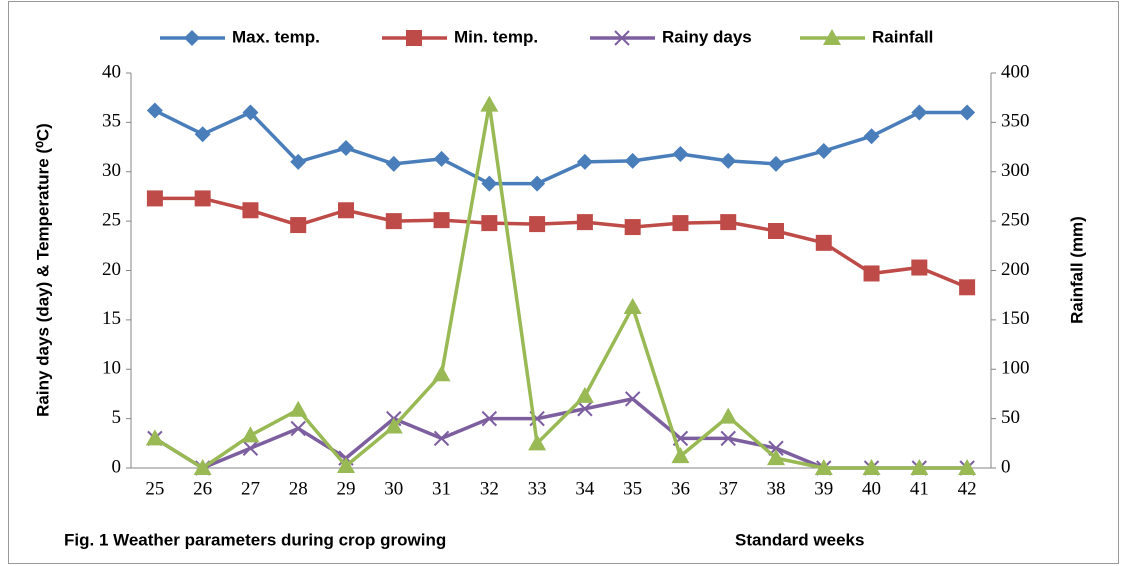  What do you see at coordinates (680, 488) in the screenshot?
I see `x-tick-label: 36` at bounding box center [680, 488].